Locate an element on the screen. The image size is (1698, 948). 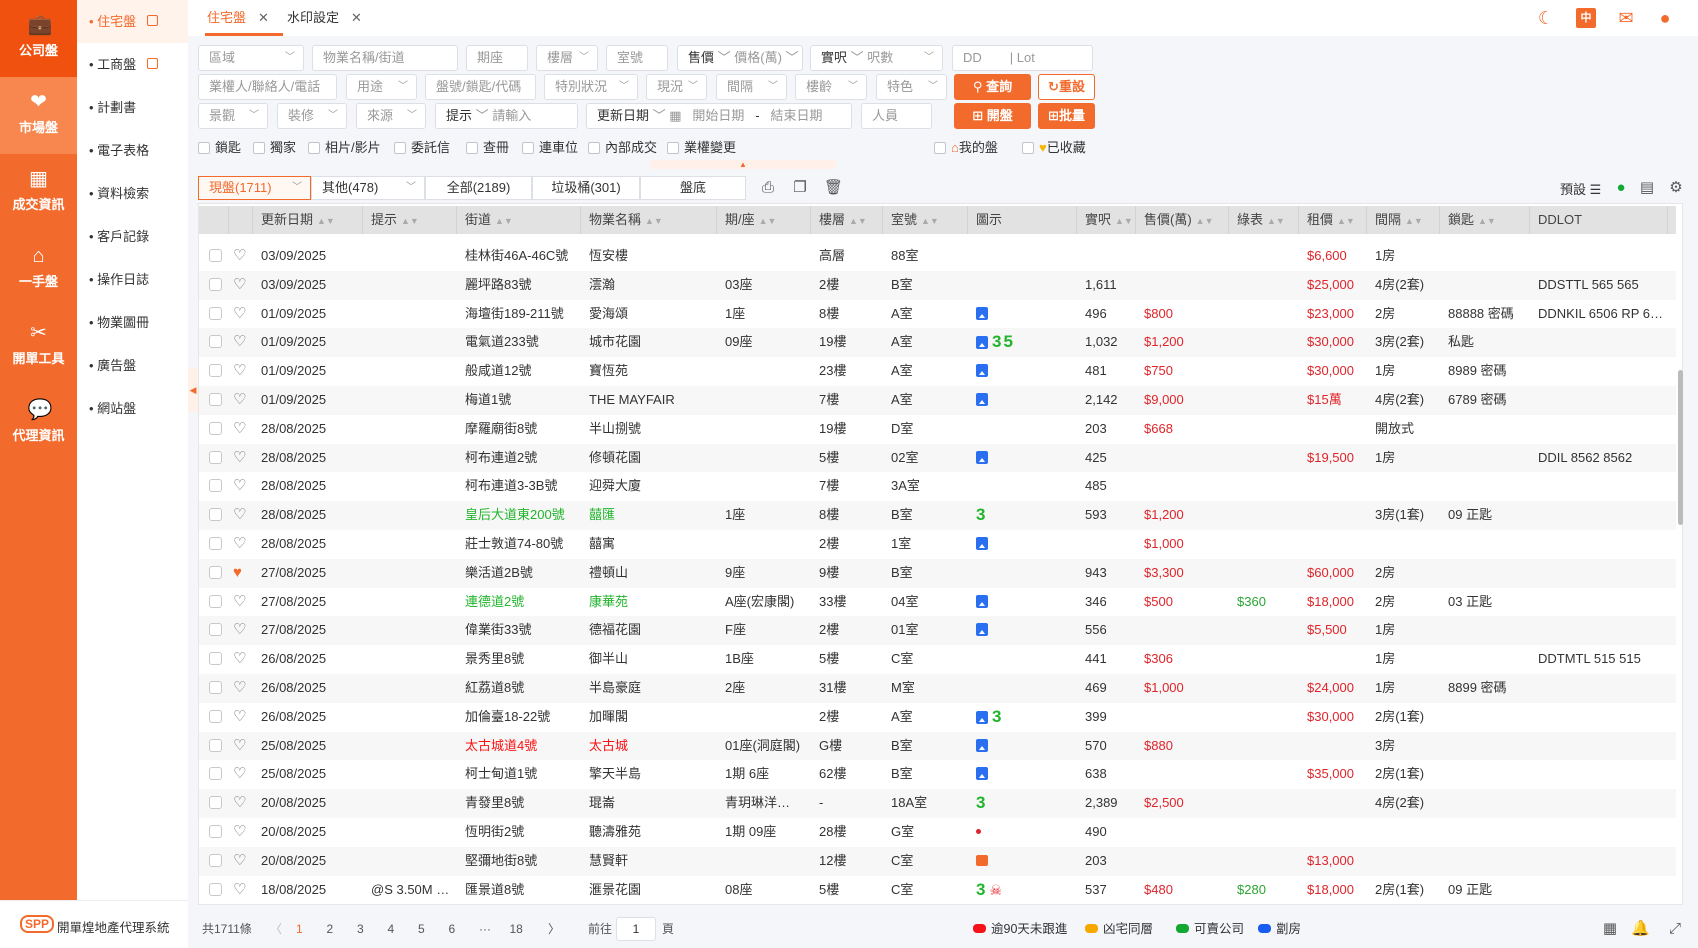
quick-search-icon: ● is located at coordinates (1621, 187).